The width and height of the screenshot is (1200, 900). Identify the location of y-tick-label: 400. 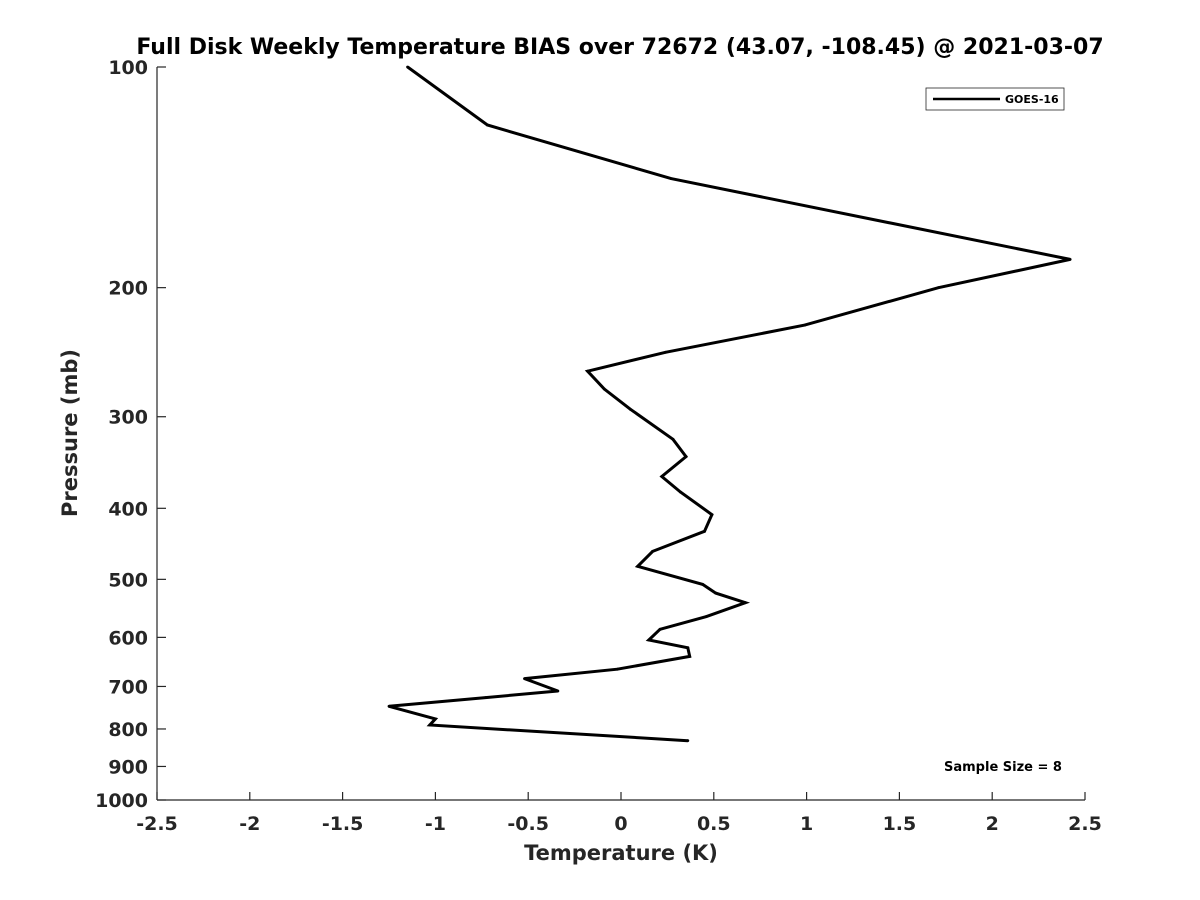
(128, 509).